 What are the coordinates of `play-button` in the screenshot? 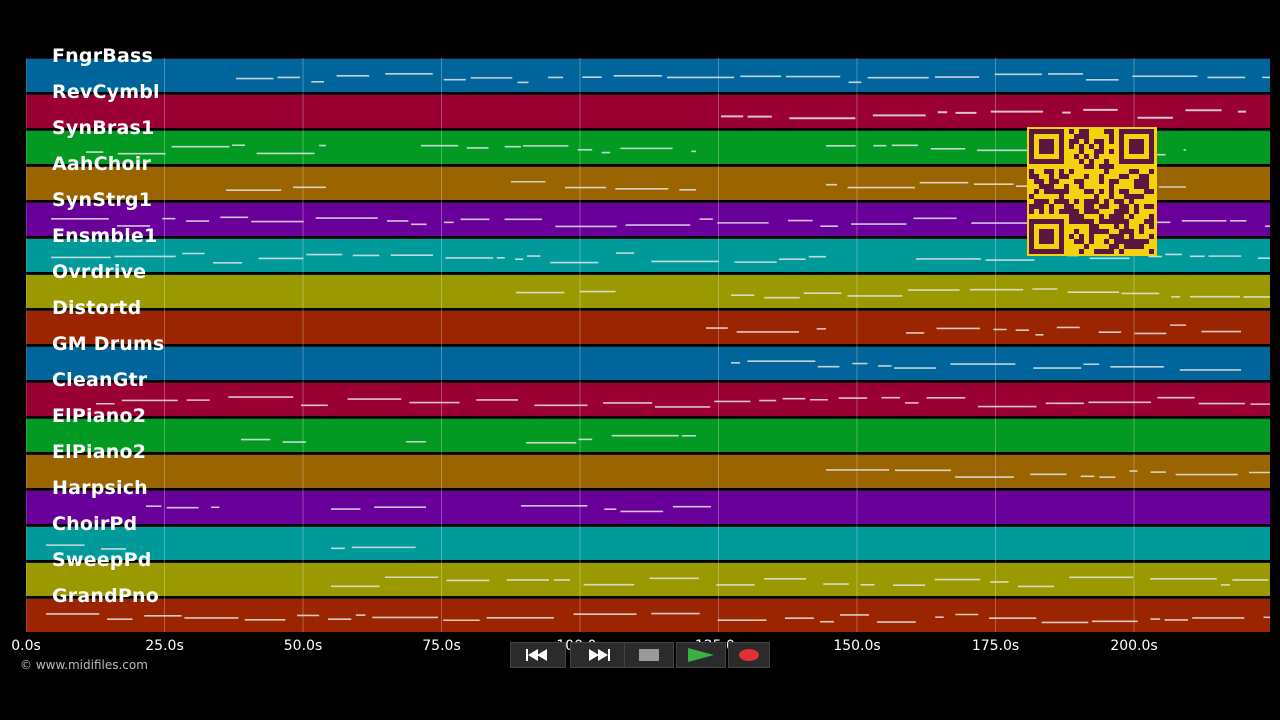 It's located at (701, 655).